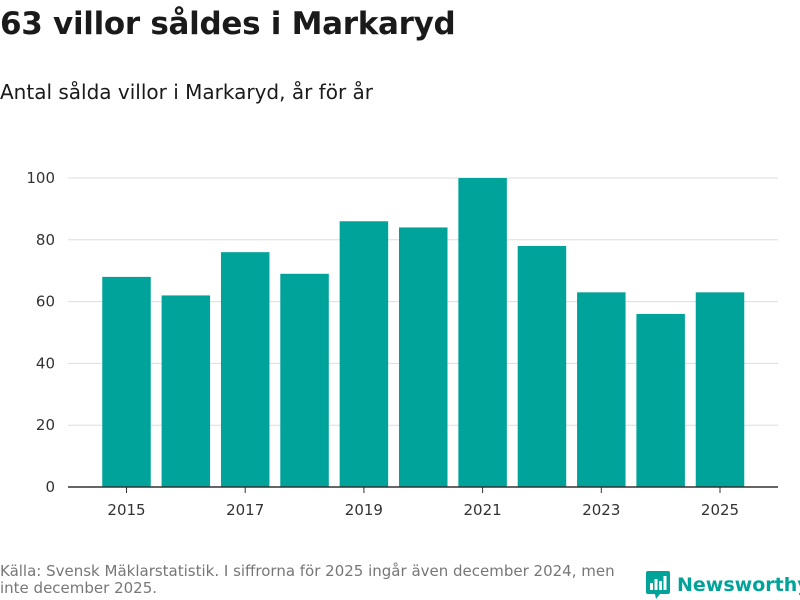  I want to click on y-tick-label: 20, so click(45, 425).